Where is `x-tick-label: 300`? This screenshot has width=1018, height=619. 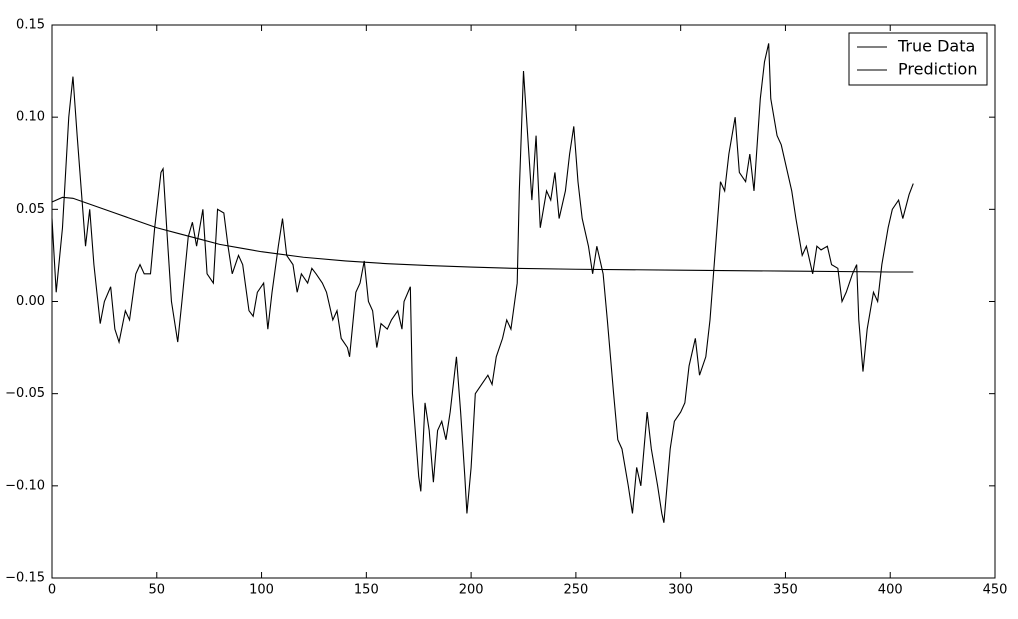
x-tick-label: 300 is located at coordinates (680, 590).